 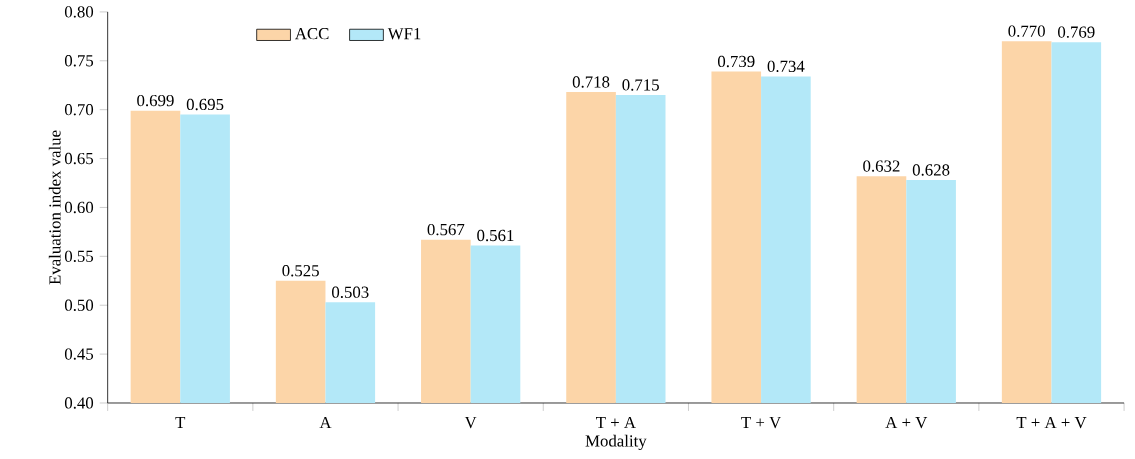 What do you see at coordinates (761, 423) in the screenshot?
I see `x-tick-label: T + V` at bounding box center [761, 423].